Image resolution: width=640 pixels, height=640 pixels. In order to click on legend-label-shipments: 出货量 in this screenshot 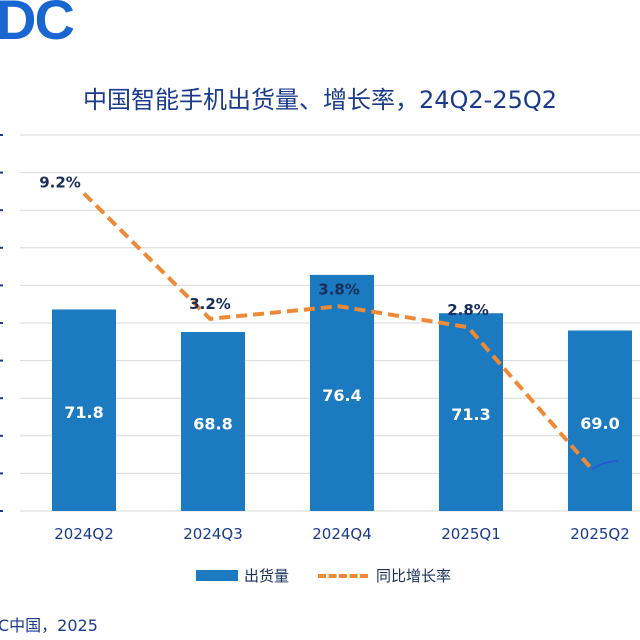, I will do `click(267, 576)`.